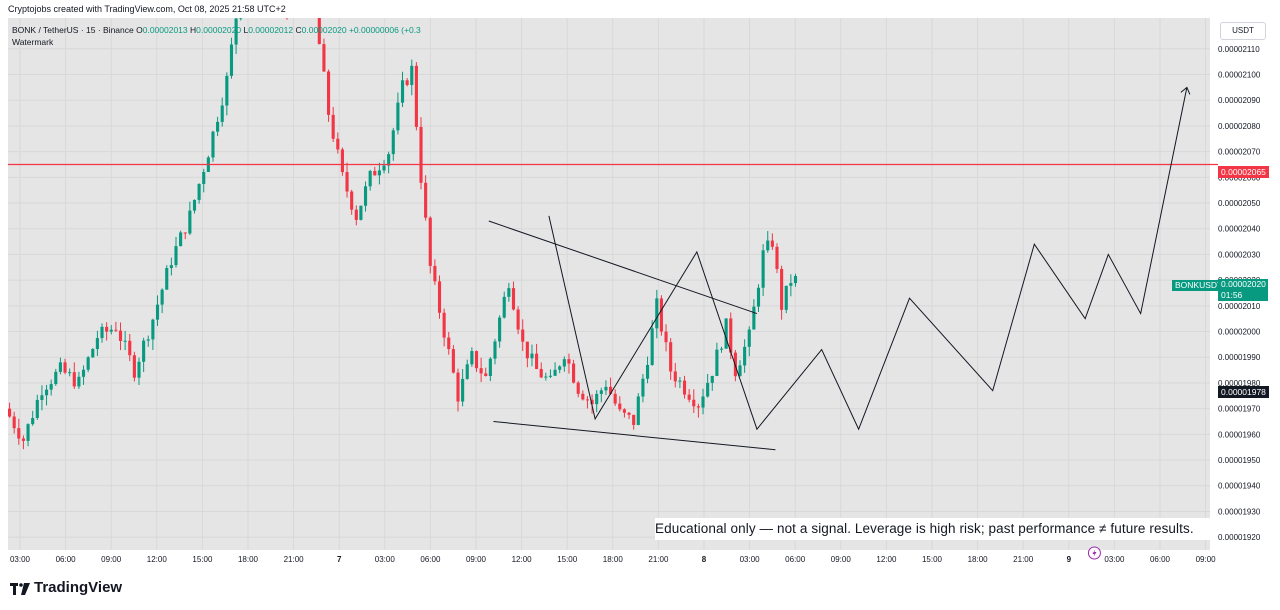 This screenshot has height=610, width=1280. Describe the element at coordinates (609, 559) in the screenshot. I see `time-axis-background` at that location.